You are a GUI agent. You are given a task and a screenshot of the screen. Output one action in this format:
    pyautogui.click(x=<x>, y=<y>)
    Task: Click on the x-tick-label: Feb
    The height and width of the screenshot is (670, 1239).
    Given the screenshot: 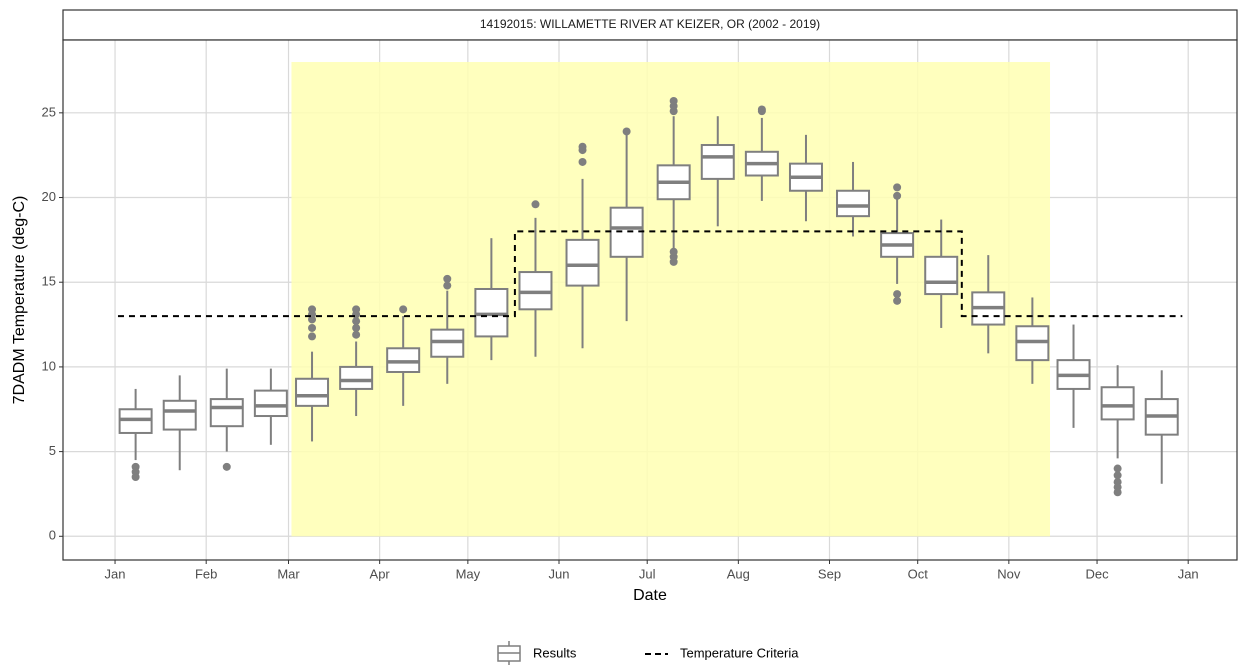 What is the action you would take?
    pyautogui.click(x=206, y=573)
    